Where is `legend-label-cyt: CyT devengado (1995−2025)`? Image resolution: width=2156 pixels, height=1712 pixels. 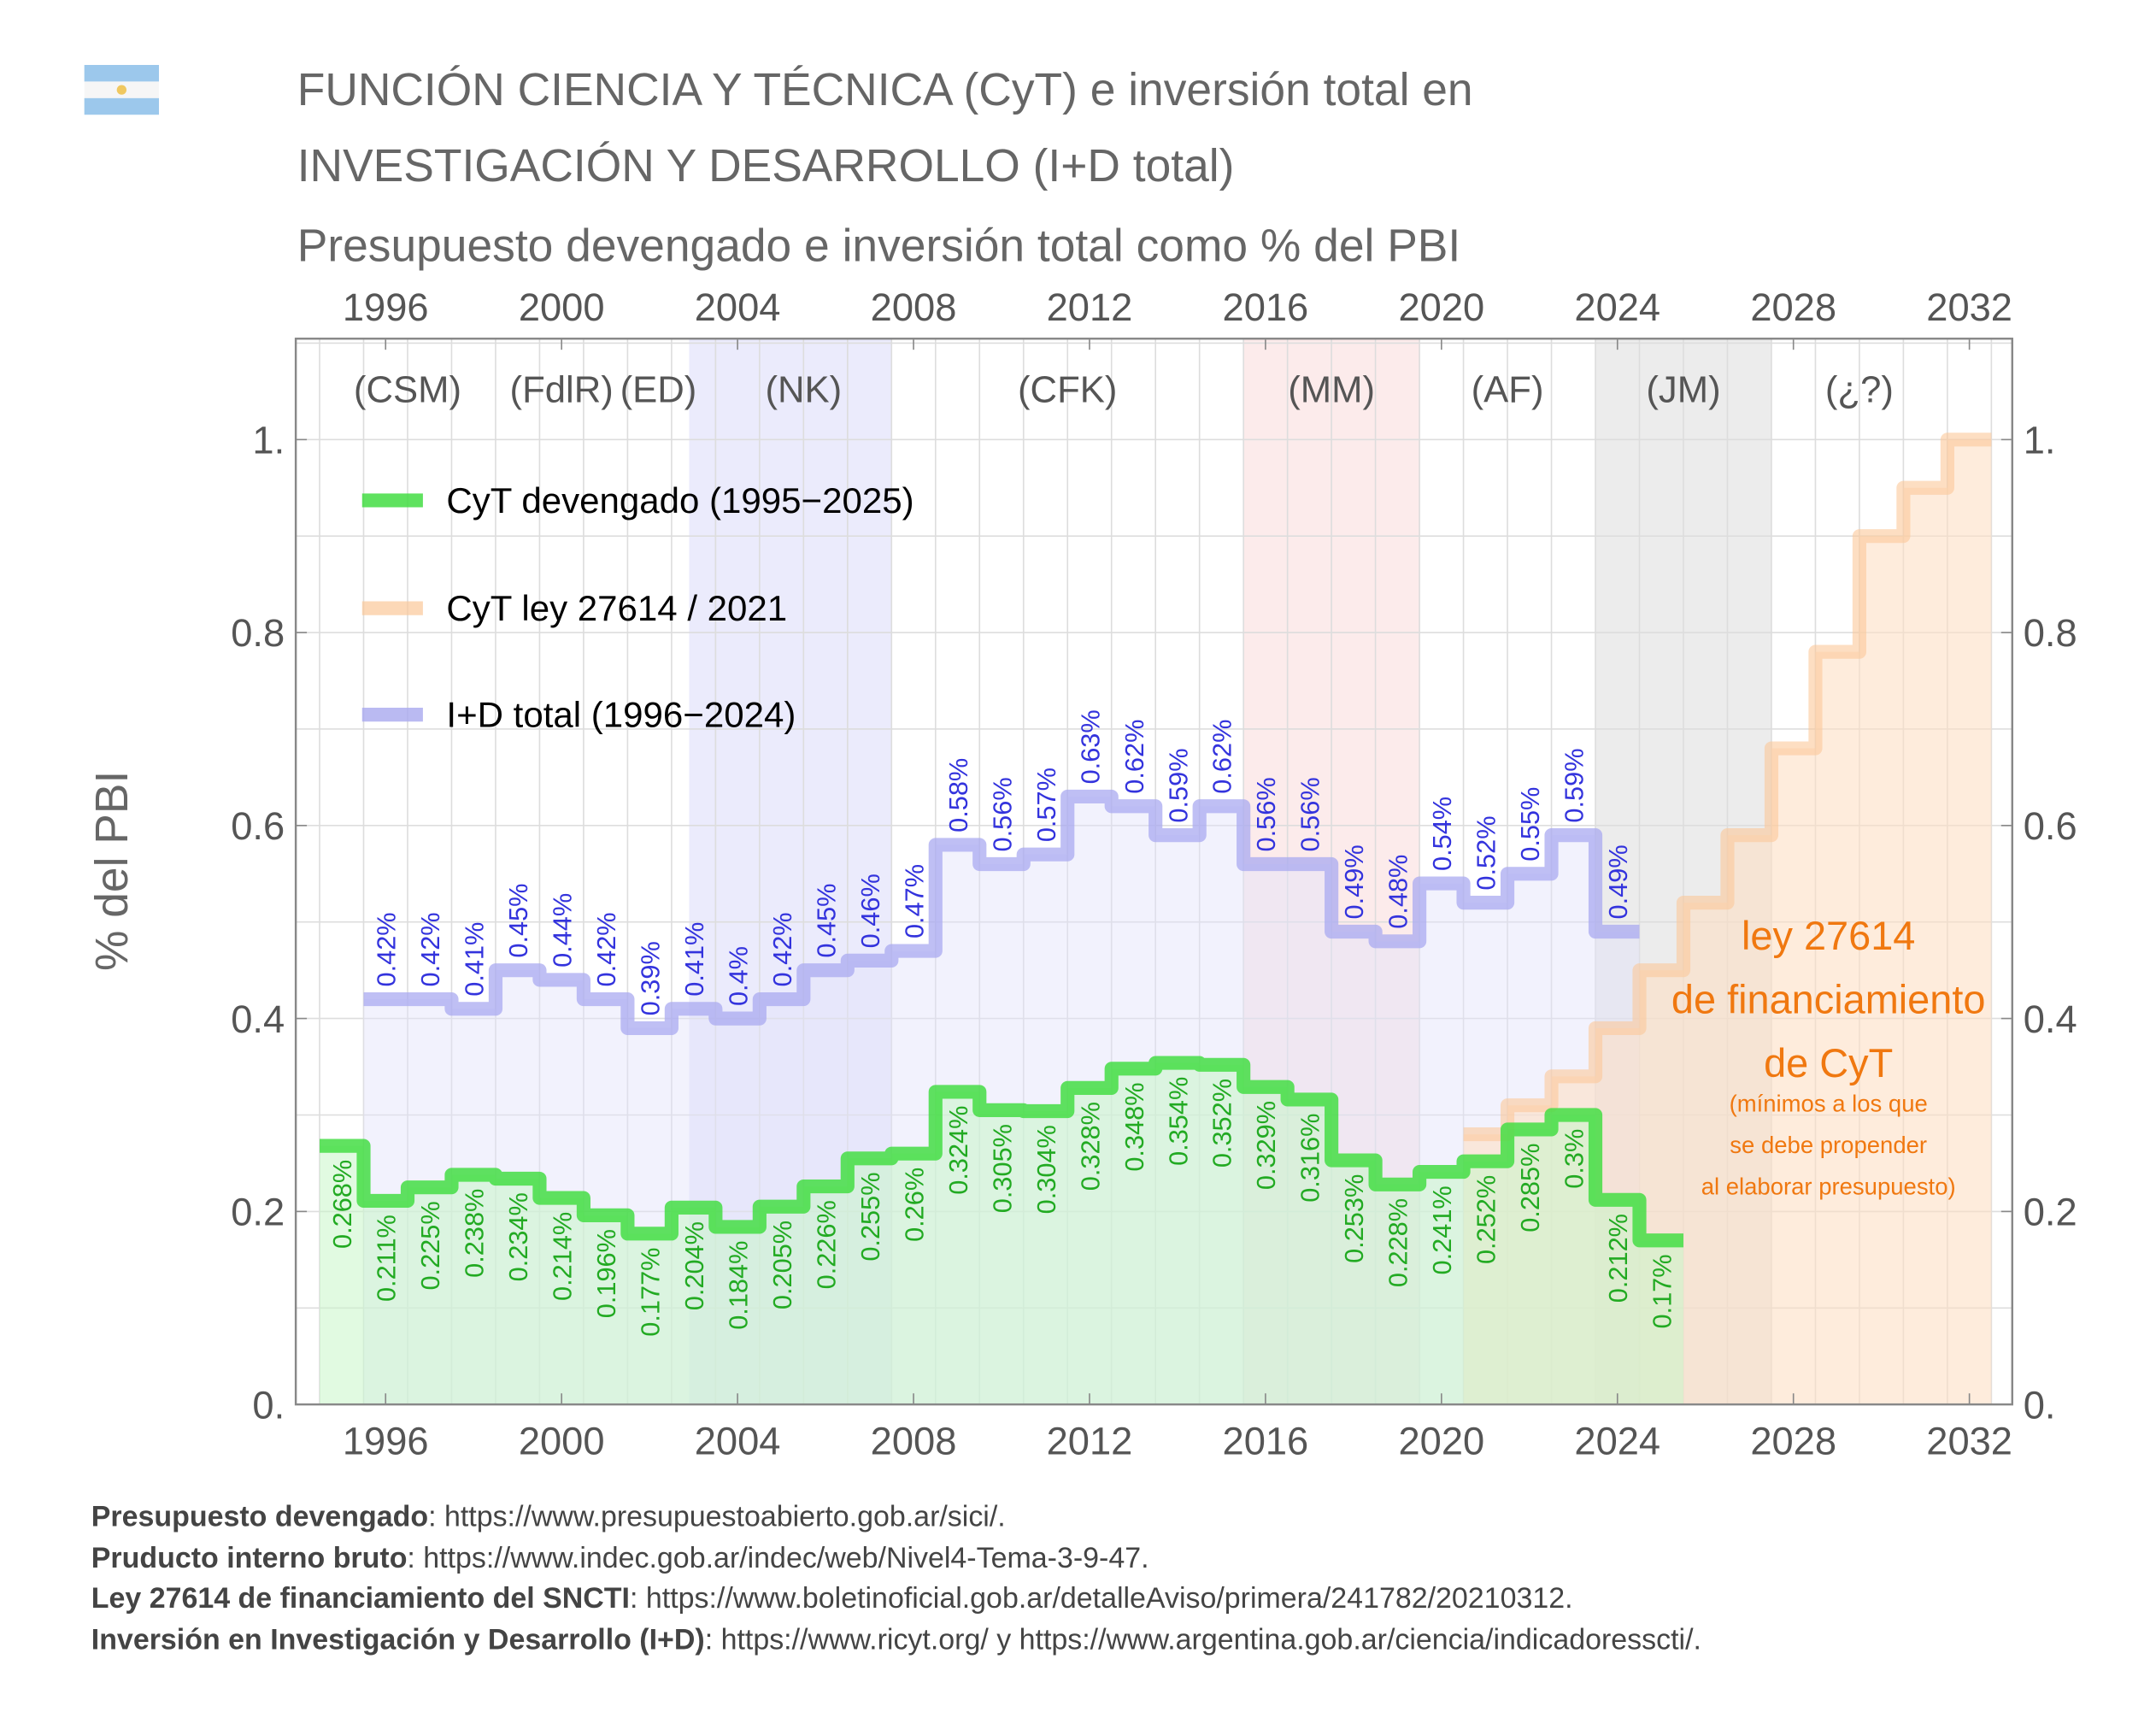 legend-label-cyt: CyT devengado (1995−2025) is located at coordinates (680, 500).